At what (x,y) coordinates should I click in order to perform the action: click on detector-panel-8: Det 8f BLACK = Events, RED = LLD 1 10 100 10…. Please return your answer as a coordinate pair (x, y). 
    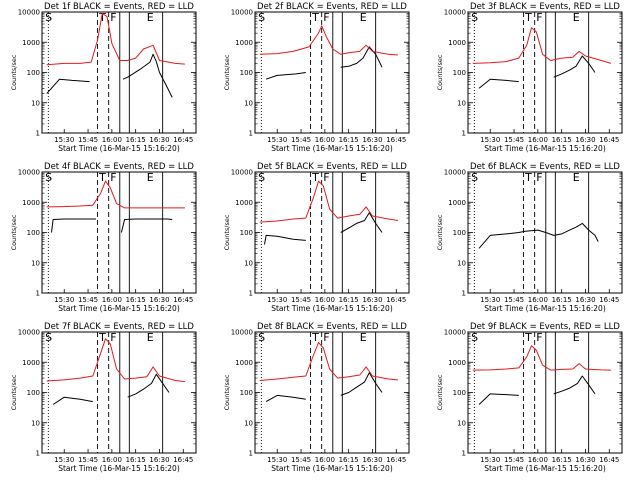
    Looking at the image, I should click on (316, 397).